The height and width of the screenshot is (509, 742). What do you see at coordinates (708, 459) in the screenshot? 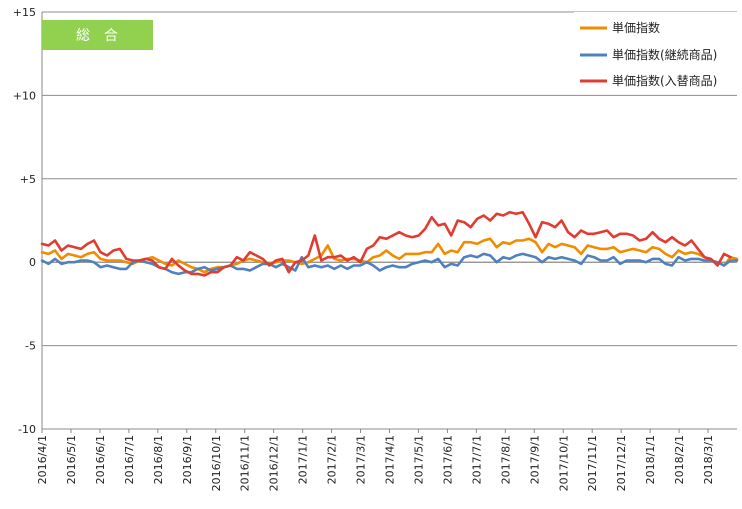
I see `x-tick-label: 2018/3/1` at bounding box center [708, 459].